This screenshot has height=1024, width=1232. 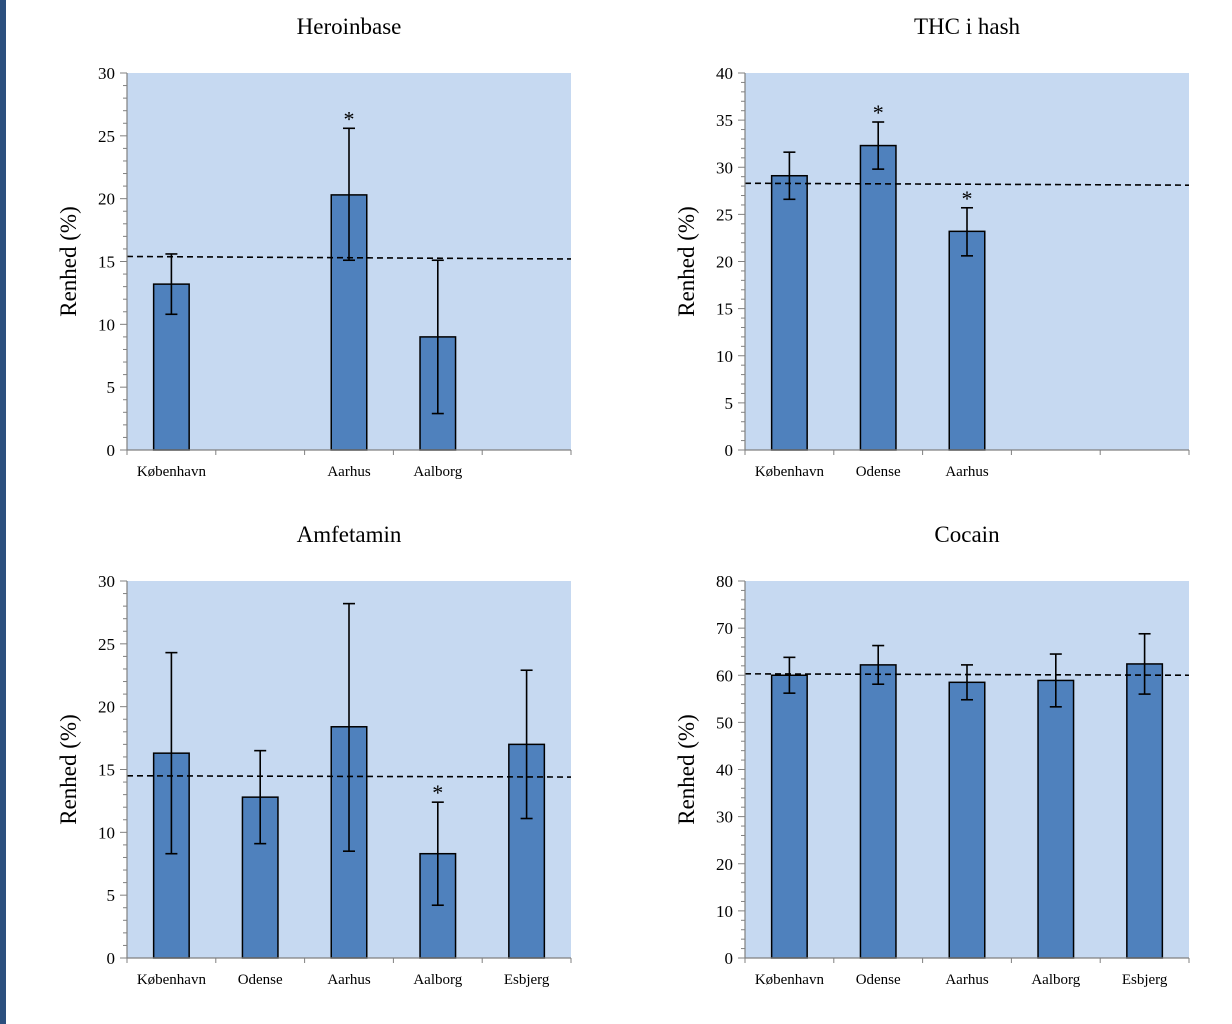 I want to click on y-tick-label: 70, so click(x=724, y=628).